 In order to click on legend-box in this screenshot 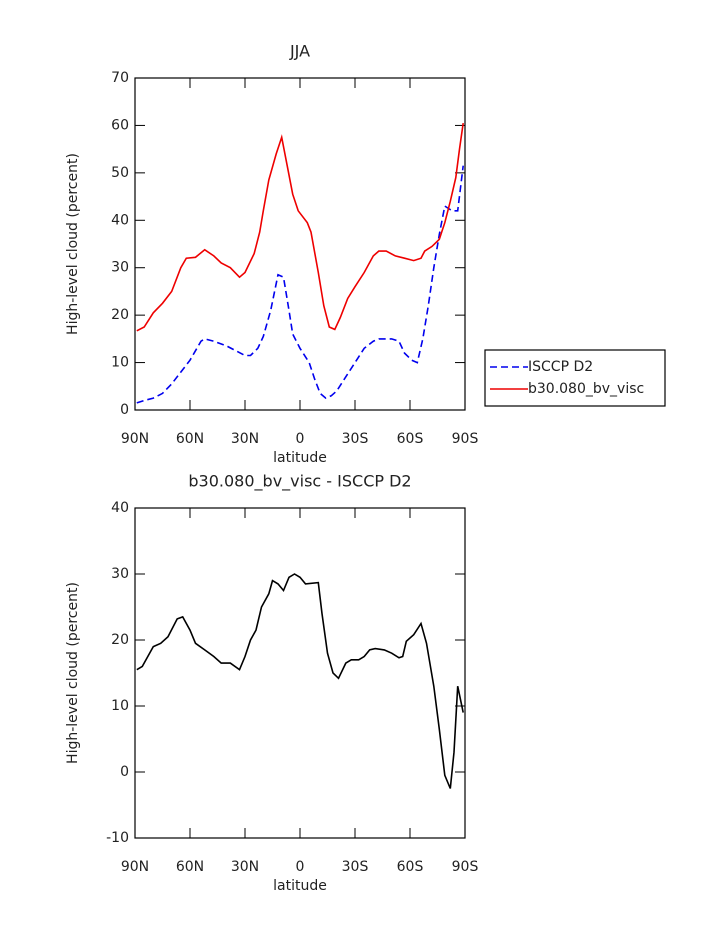, I will do `click(575, 378)`.